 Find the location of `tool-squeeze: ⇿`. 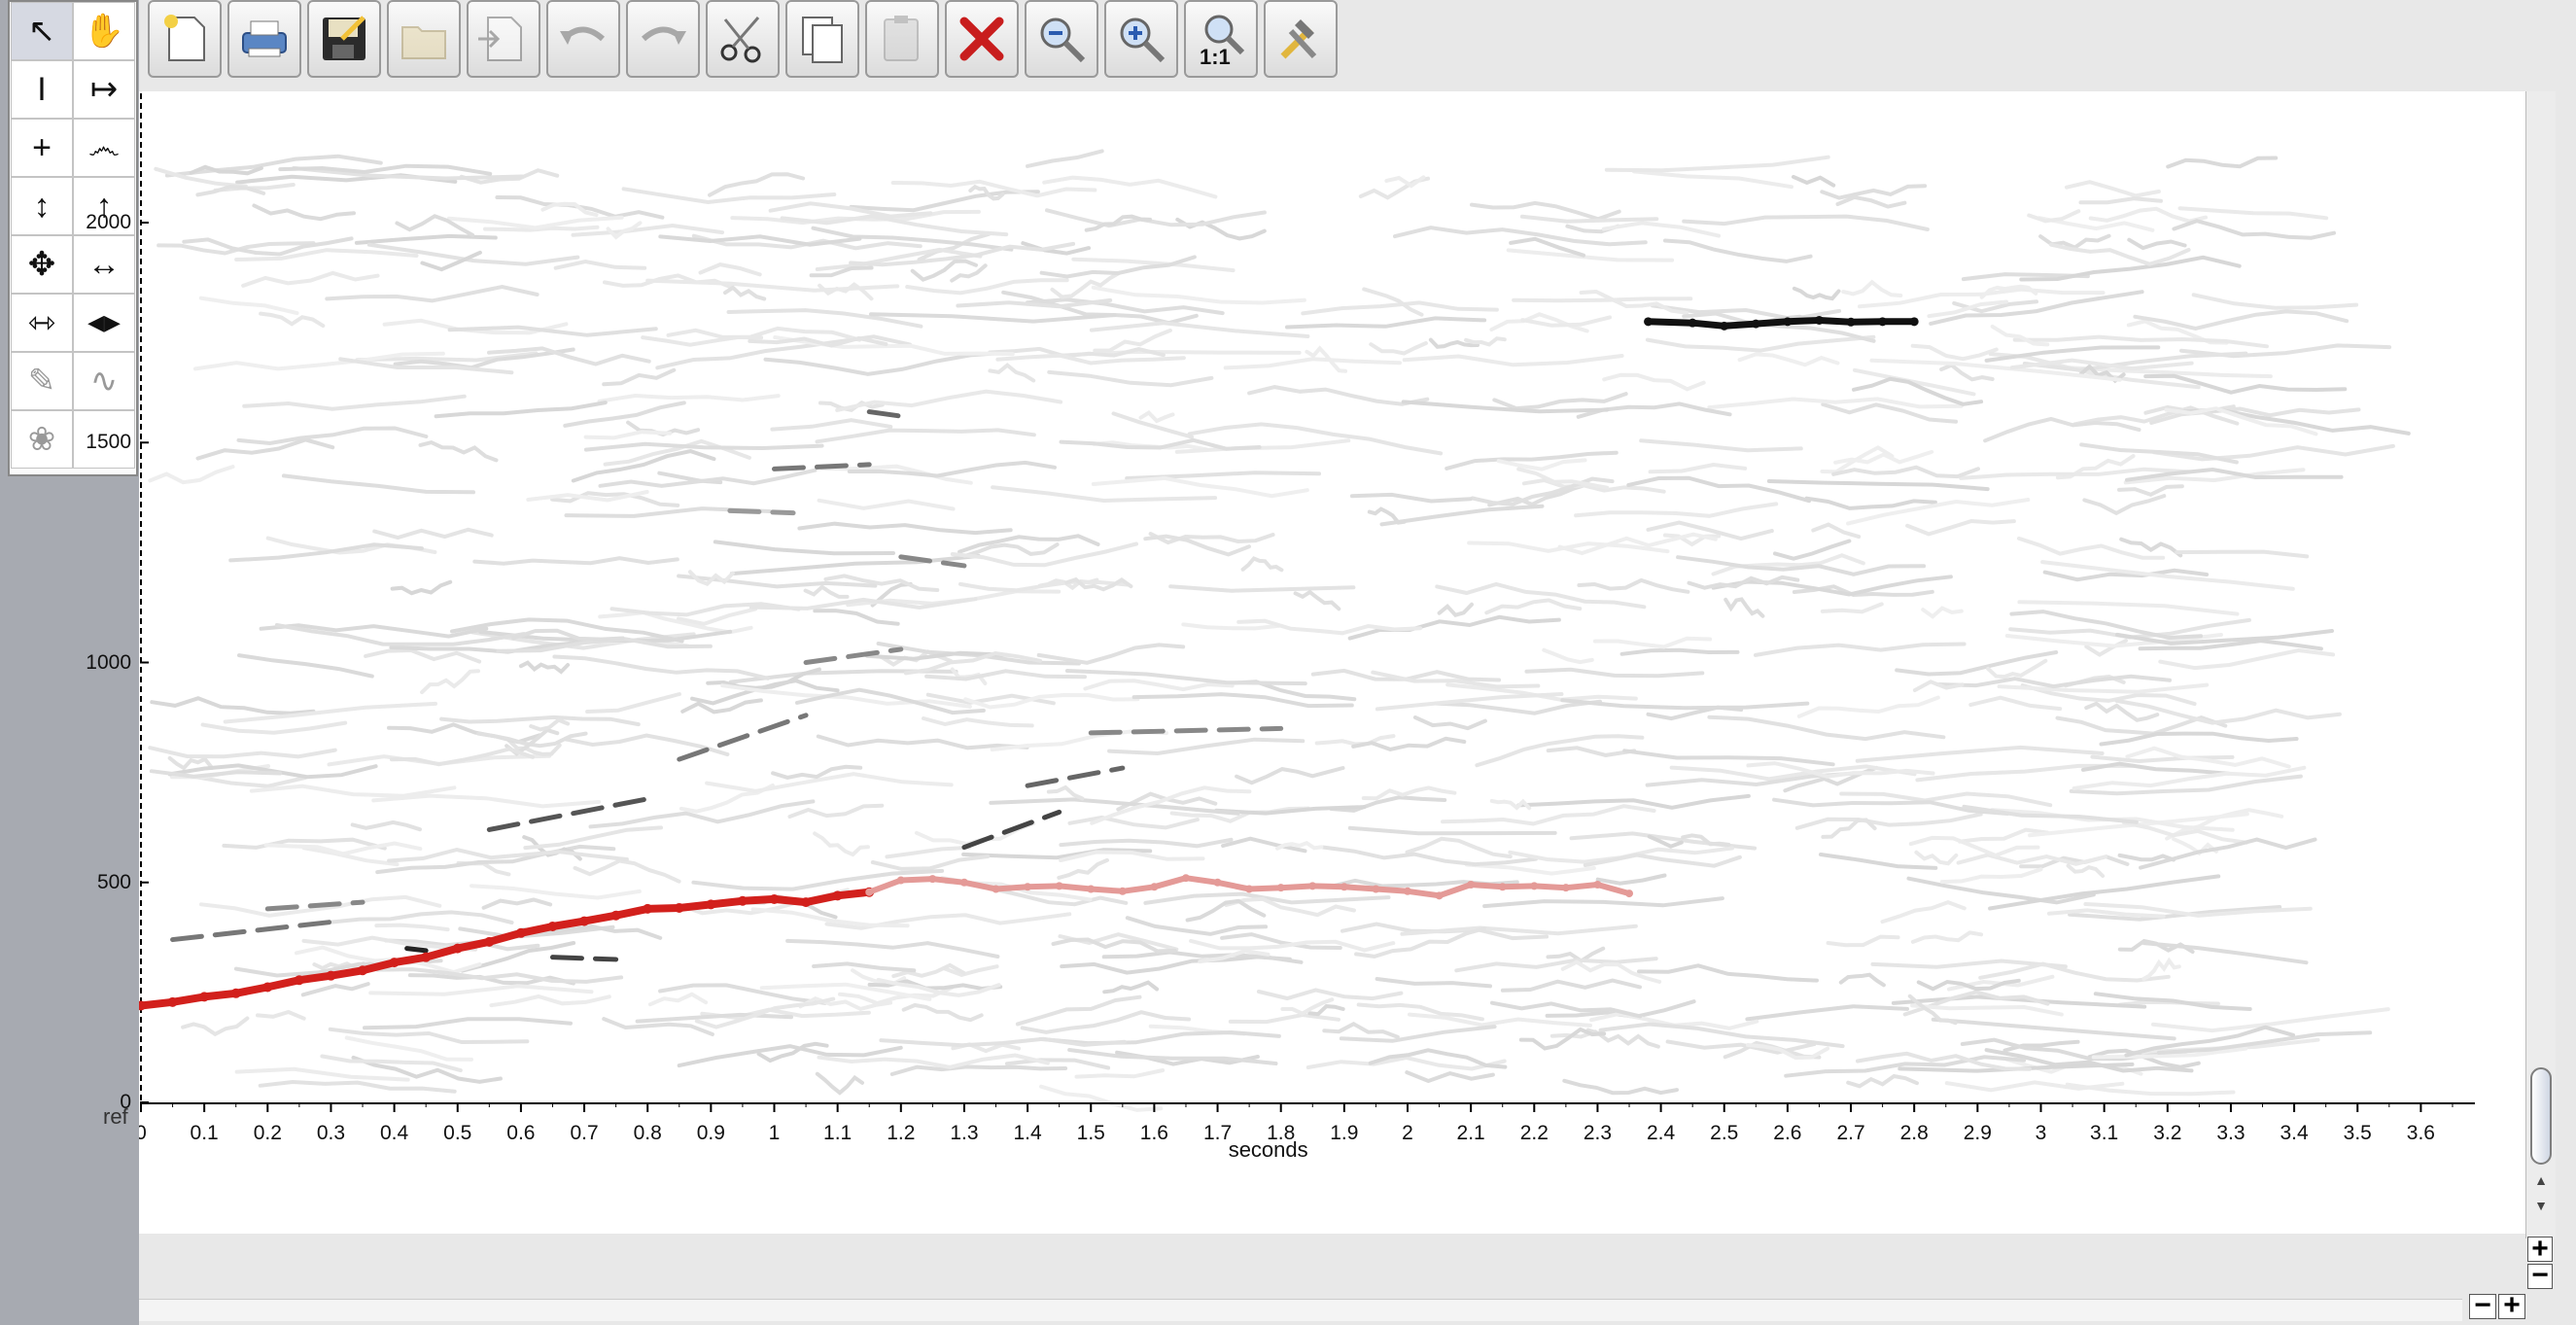

tool-squeeze: ⇿ is located at coordinates (42, 323).